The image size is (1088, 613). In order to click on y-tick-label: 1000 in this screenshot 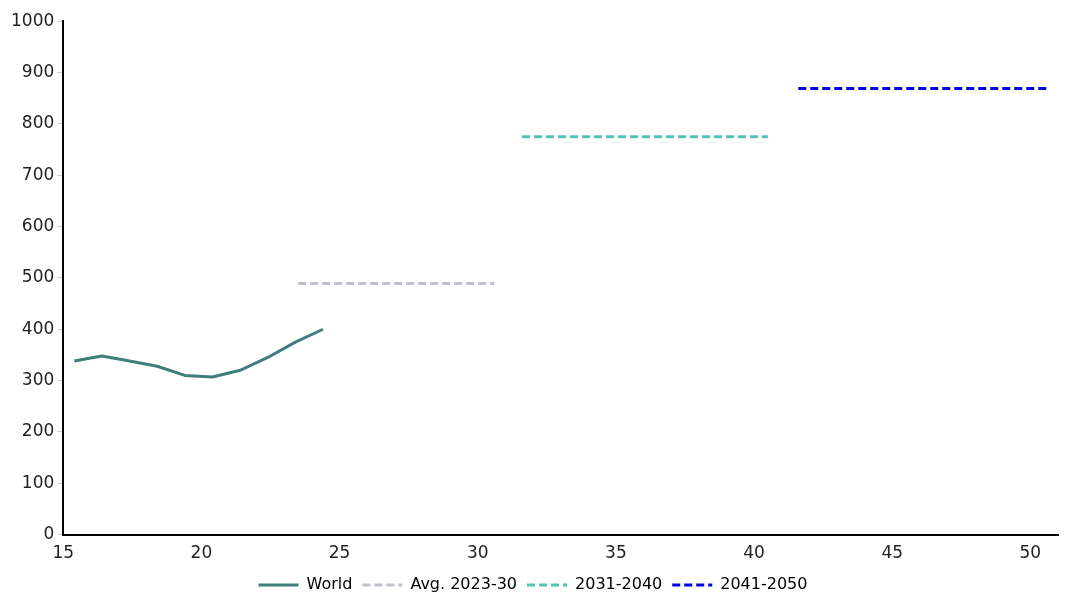, I will do `click(33, 19)`.